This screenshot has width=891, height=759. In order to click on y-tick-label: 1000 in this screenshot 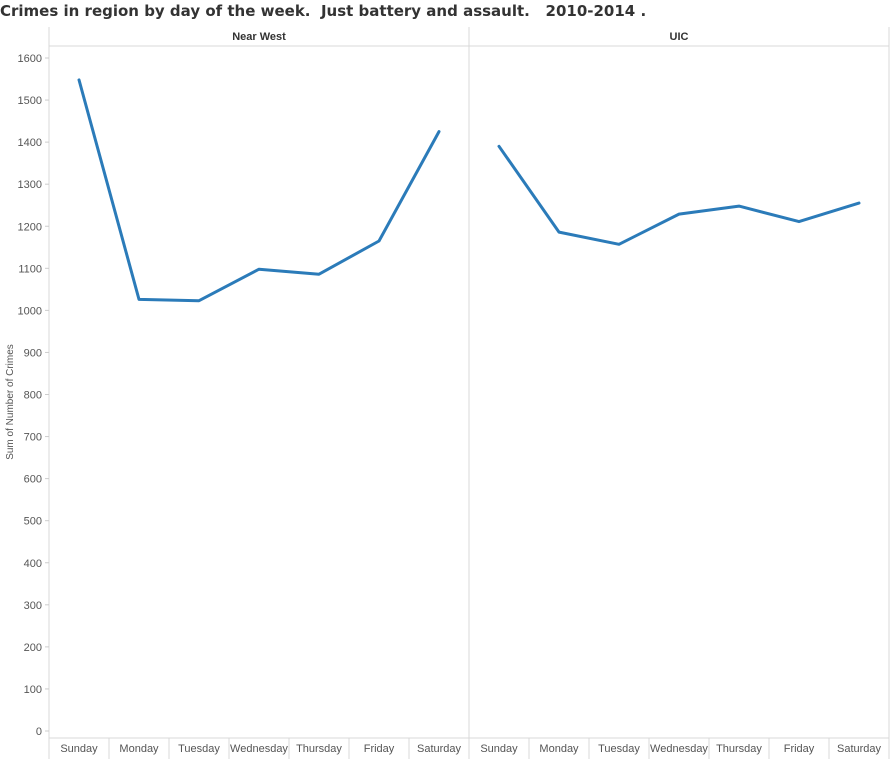, I will do `click(30, 311)`.